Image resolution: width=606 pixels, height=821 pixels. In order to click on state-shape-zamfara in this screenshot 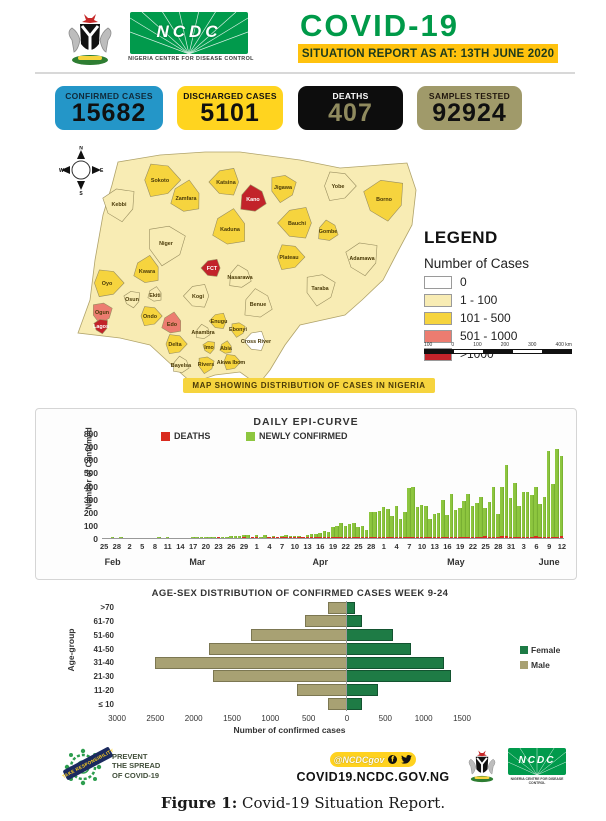, I will do `click(185, 195)`.